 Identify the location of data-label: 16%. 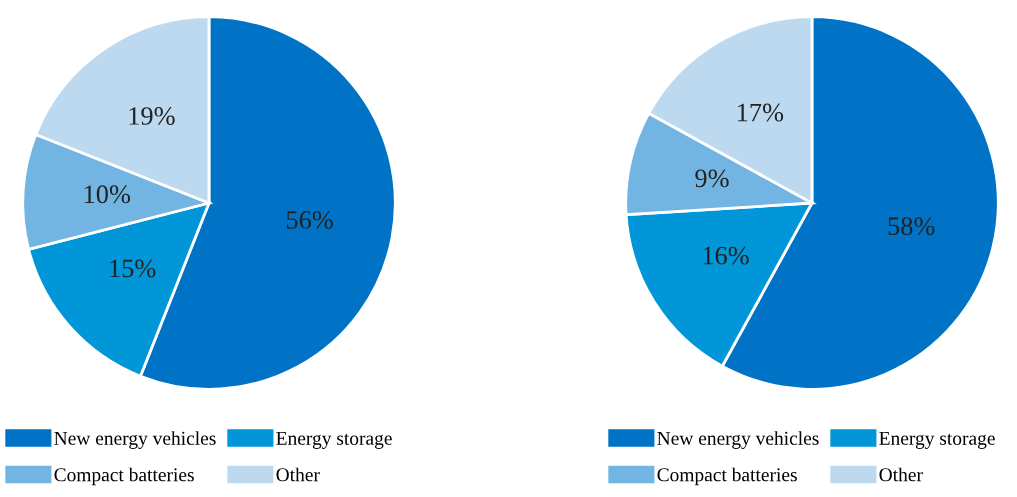
(726, 255).